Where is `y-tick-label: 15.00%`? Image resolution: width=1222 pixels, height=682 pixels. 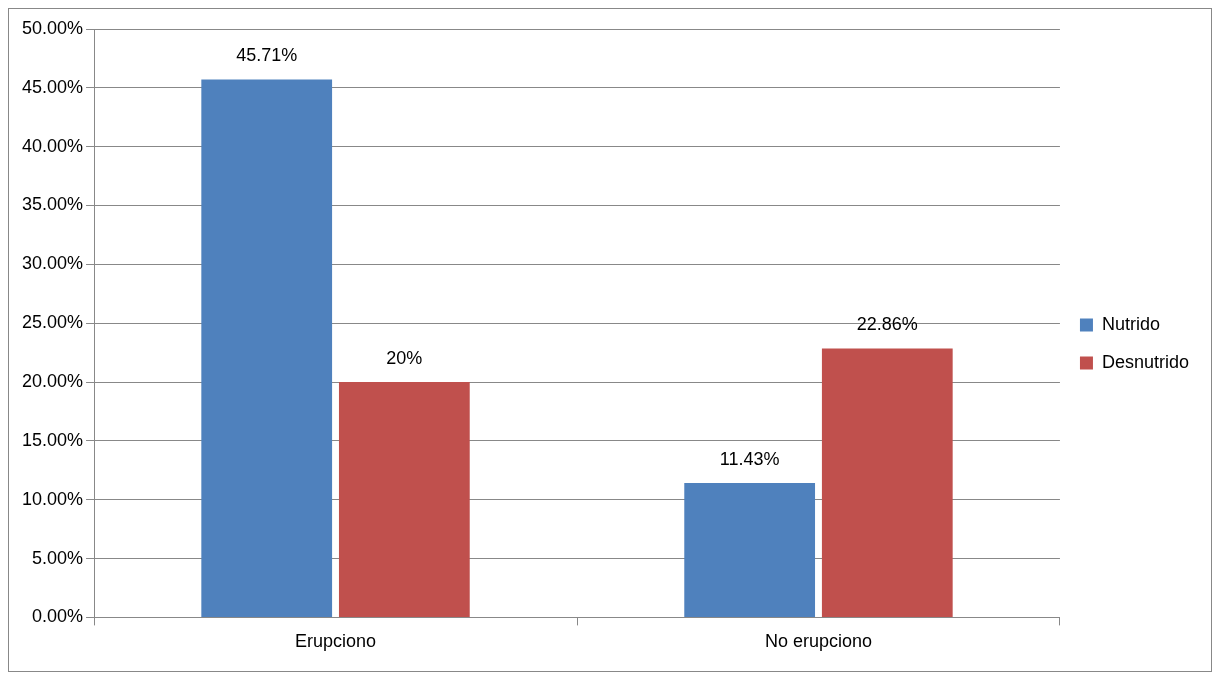
y-tick-label: 15.00% is located at coordinates (52, 439).